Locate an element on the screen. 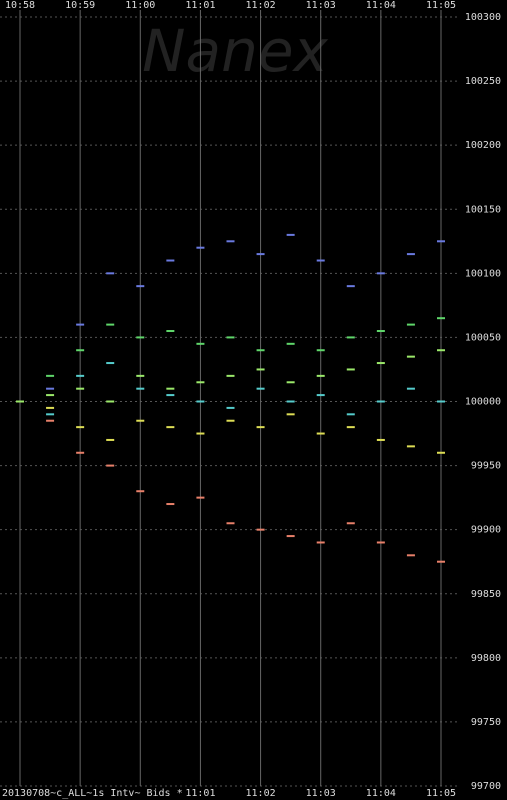 This screenshot has height=800, width=507. y-tick-label: 100100 is located at coordinates (483, 273).